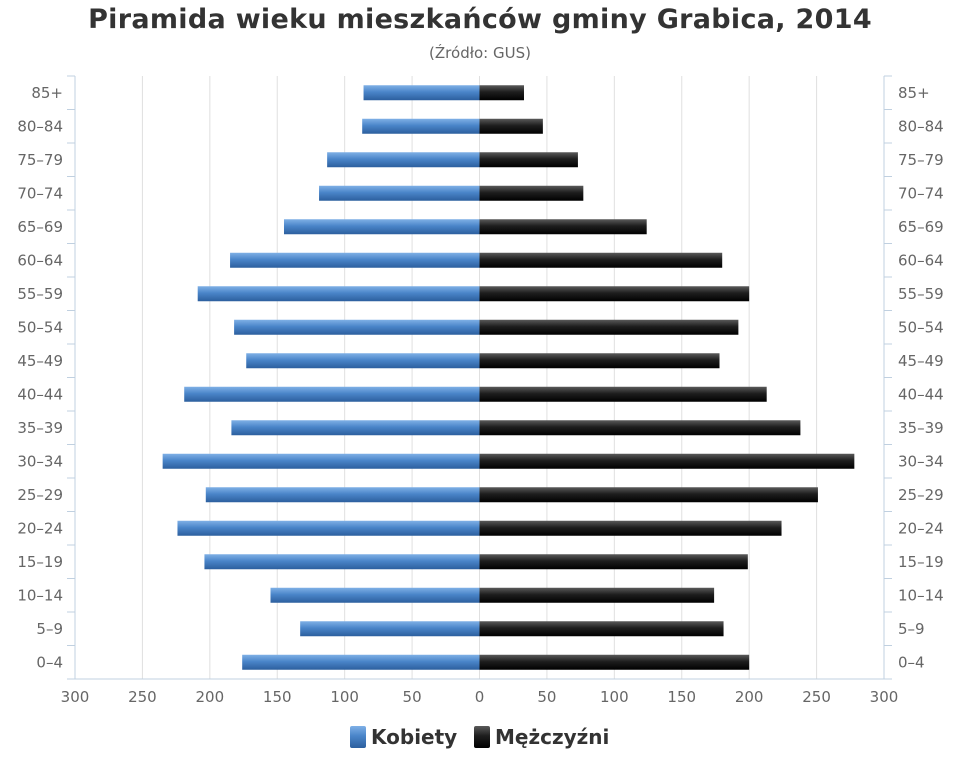  I want to click on legend-label-kobiety: Kobiety, so click(414, 737).